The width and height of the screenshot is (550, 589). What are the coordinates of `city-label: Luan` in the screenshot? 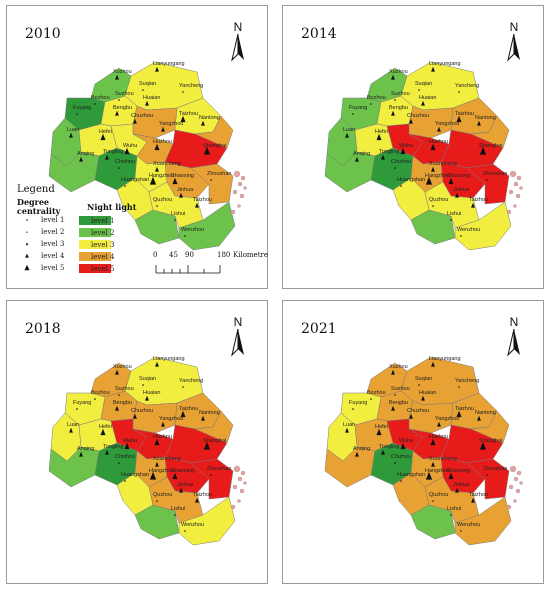 It's located at (349, 425).